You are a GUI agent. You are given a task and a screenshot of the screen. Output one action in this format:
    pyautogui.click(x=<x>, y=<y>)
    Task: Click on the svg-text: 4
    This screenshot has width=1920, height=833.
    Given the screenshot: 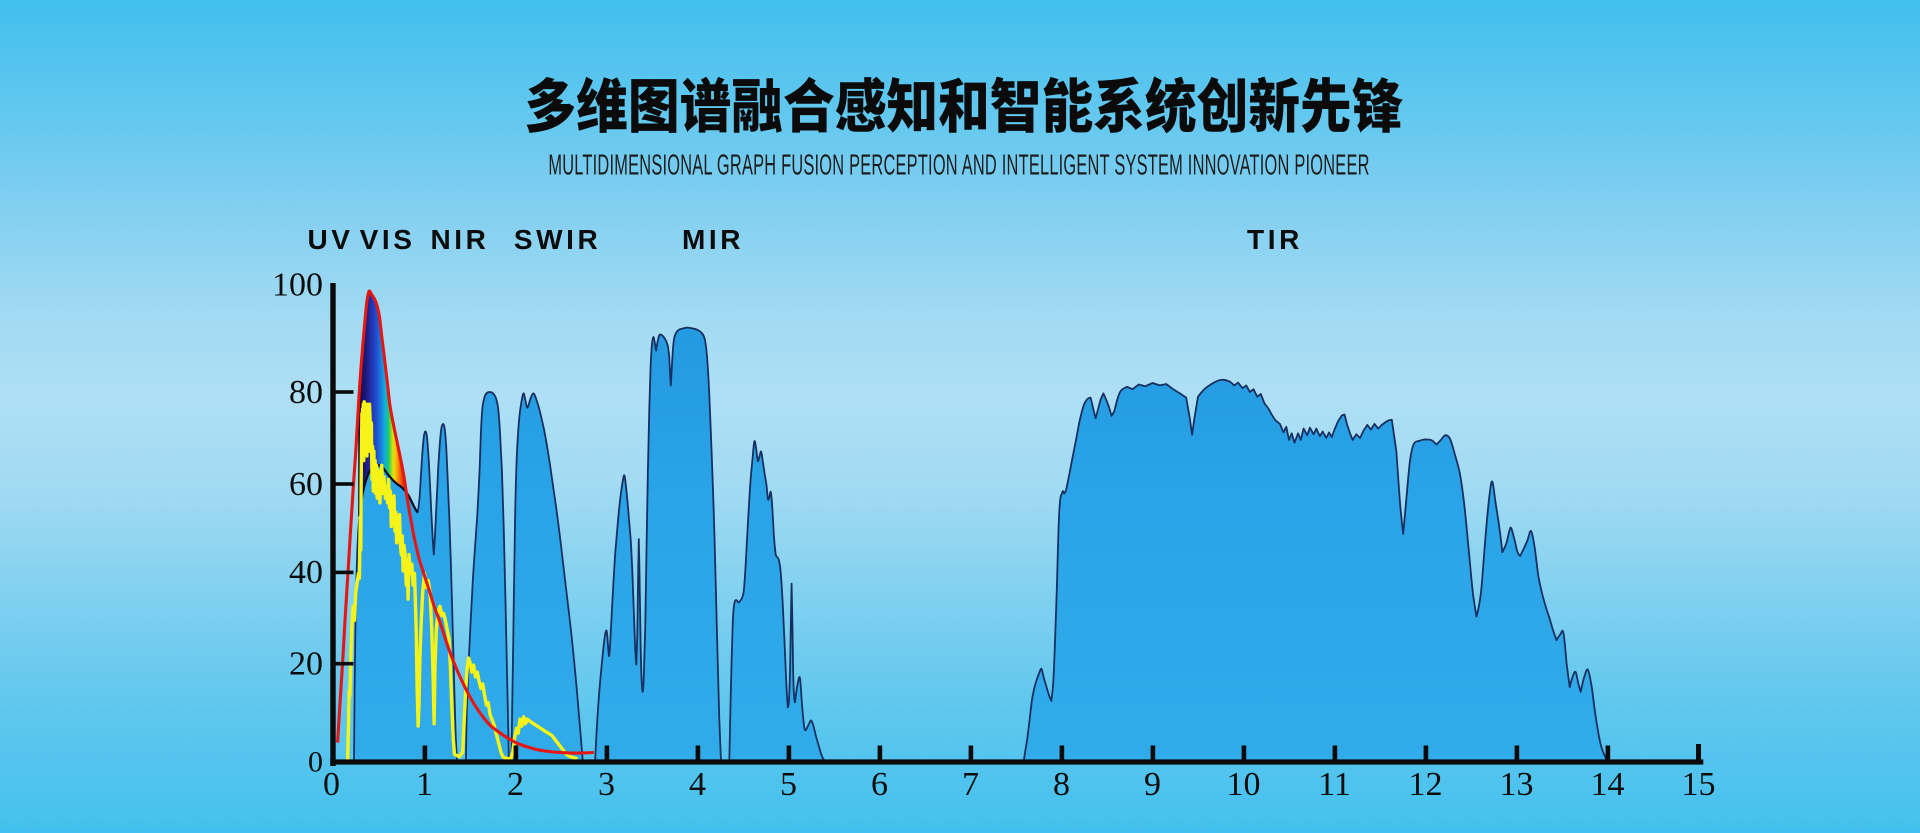 What is the action you would take?
    pyautogui.click(x=697, y=784)
    